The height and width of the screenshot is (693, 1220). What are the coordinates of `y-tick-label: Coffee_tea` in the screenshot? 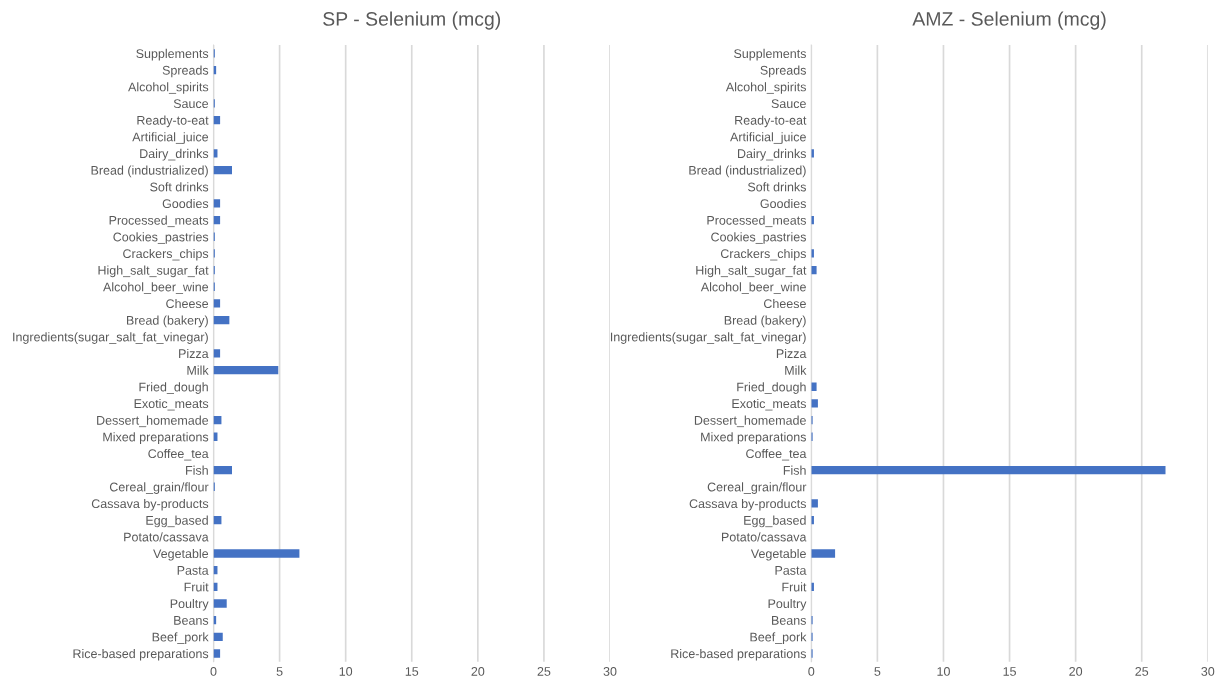 It's located at (178, 454).